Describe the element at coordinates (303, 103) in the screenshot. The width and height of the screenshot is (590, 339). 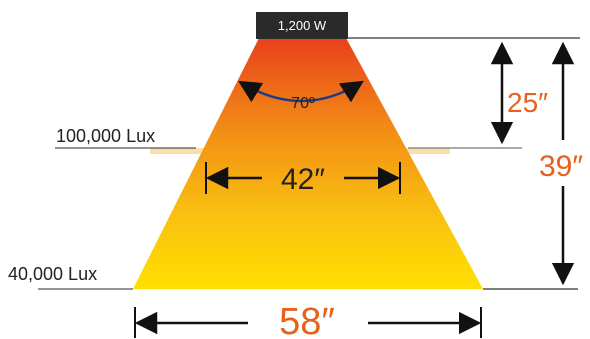
I see `beam-angle-label: 70º` at that location.